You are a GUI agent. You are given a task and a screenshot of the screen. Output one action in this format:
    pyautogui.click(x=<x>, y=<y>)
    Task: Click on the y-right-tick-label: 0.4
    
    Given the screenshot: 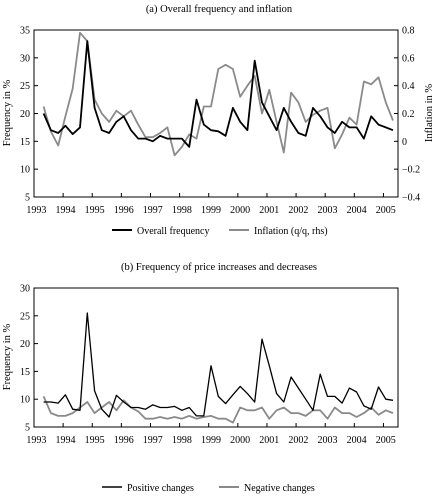 What is the action you would take?
    pyautogui.click(x=408, y=86)
    